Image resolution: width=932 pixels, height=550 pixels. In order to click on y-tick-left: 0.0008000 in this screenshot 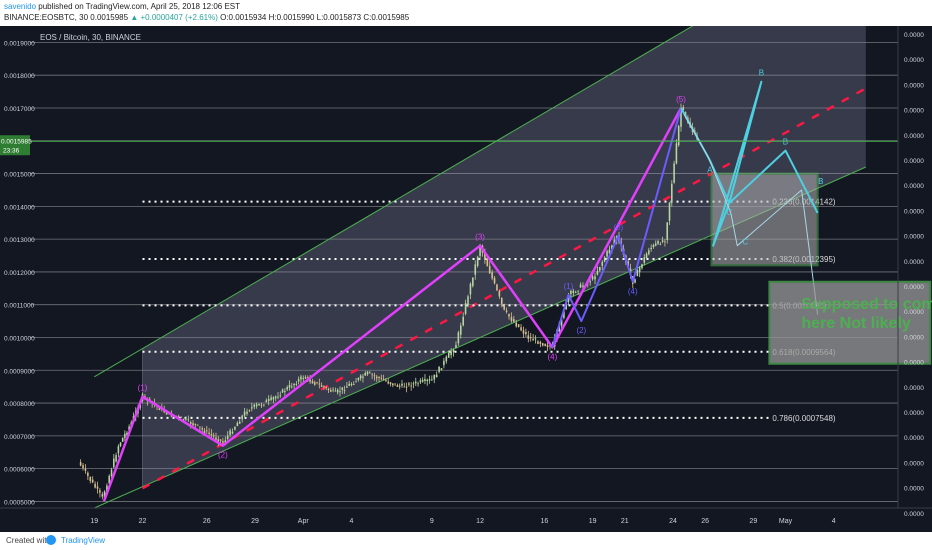, I will do `click(19, 404)`.